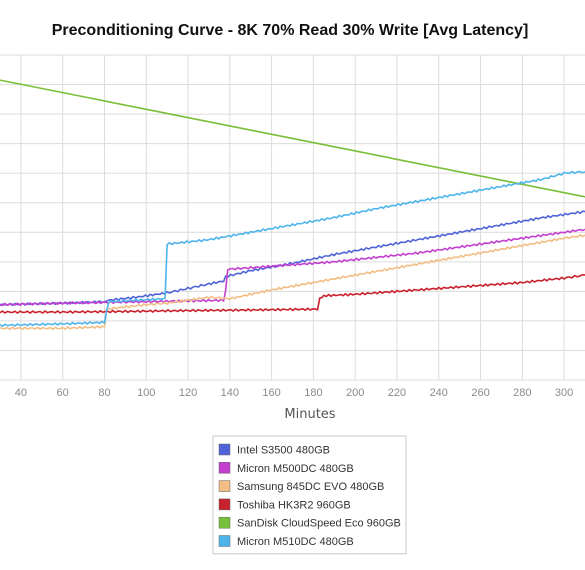 This screenshot has height=570, width=585. Describe the element at coordinates (295, 469) in the screenshot. I see `legend-label: Micron M500DC 480GB` at that location.